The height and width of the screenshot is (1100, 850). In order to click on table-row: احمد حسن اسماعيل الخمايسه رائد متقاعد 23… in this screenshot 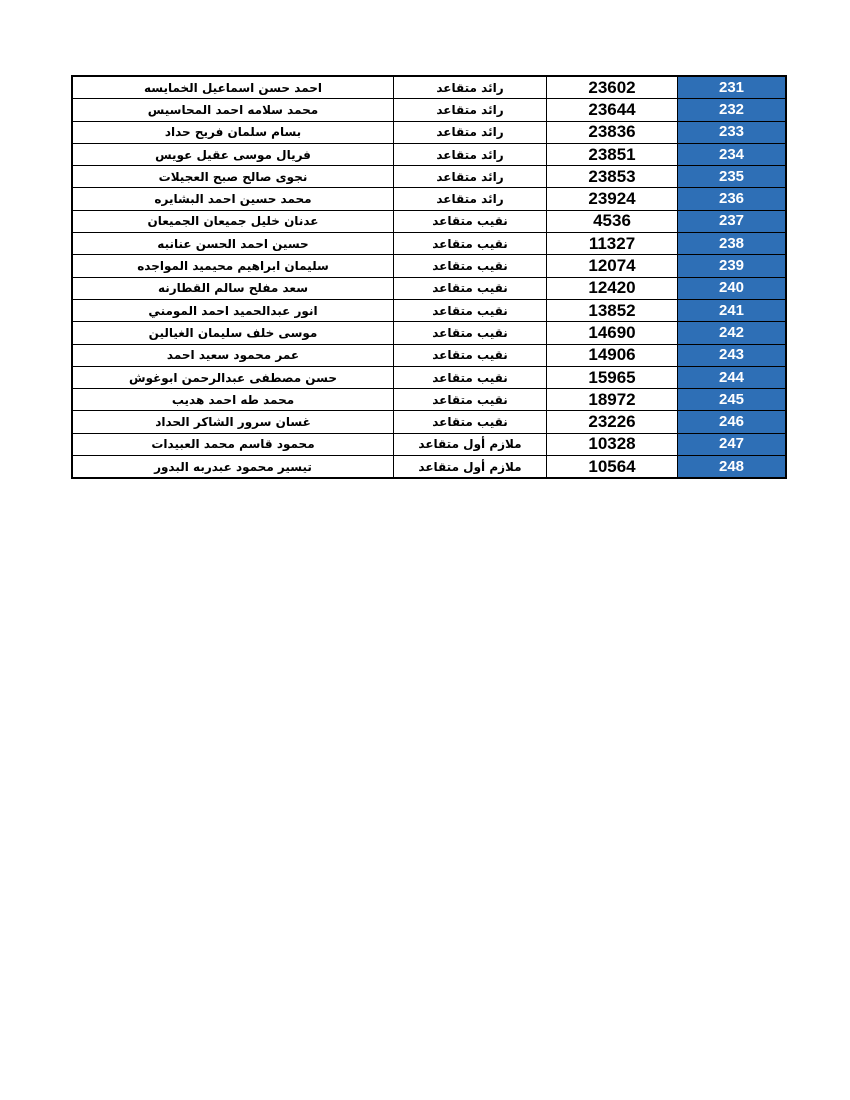, I will do `click(429, 87)`.